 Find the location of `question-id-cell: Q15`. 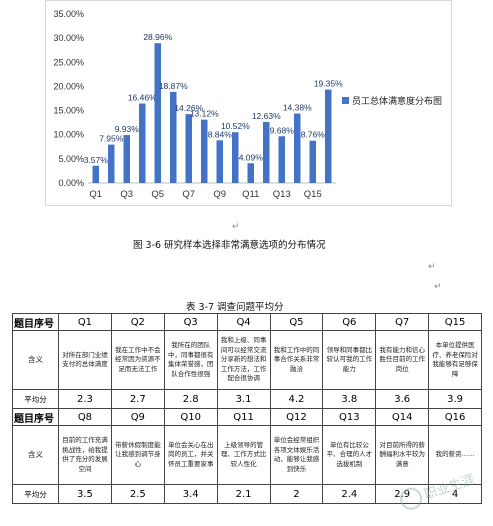

question-id-cell: Q15 is located at coordinates (455, 322).